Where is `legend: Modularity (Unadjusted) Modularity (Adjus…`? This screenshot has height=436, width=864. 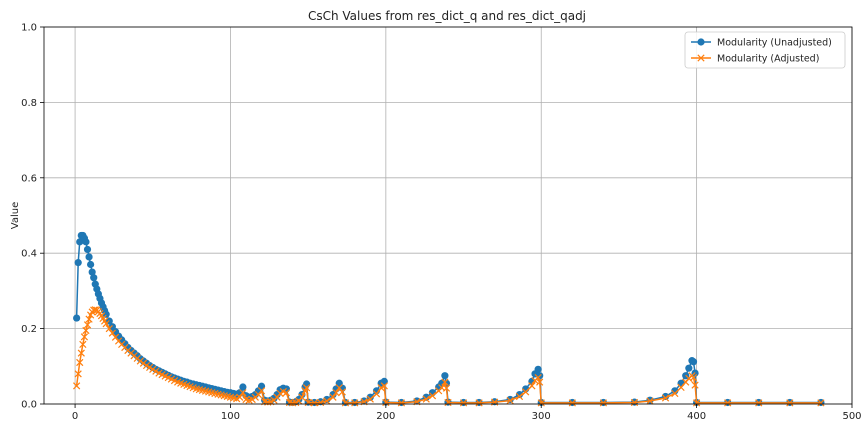
legend: Modularity (Unadjusted) Modularity (Adjus… is located at coordinates (765, 50).